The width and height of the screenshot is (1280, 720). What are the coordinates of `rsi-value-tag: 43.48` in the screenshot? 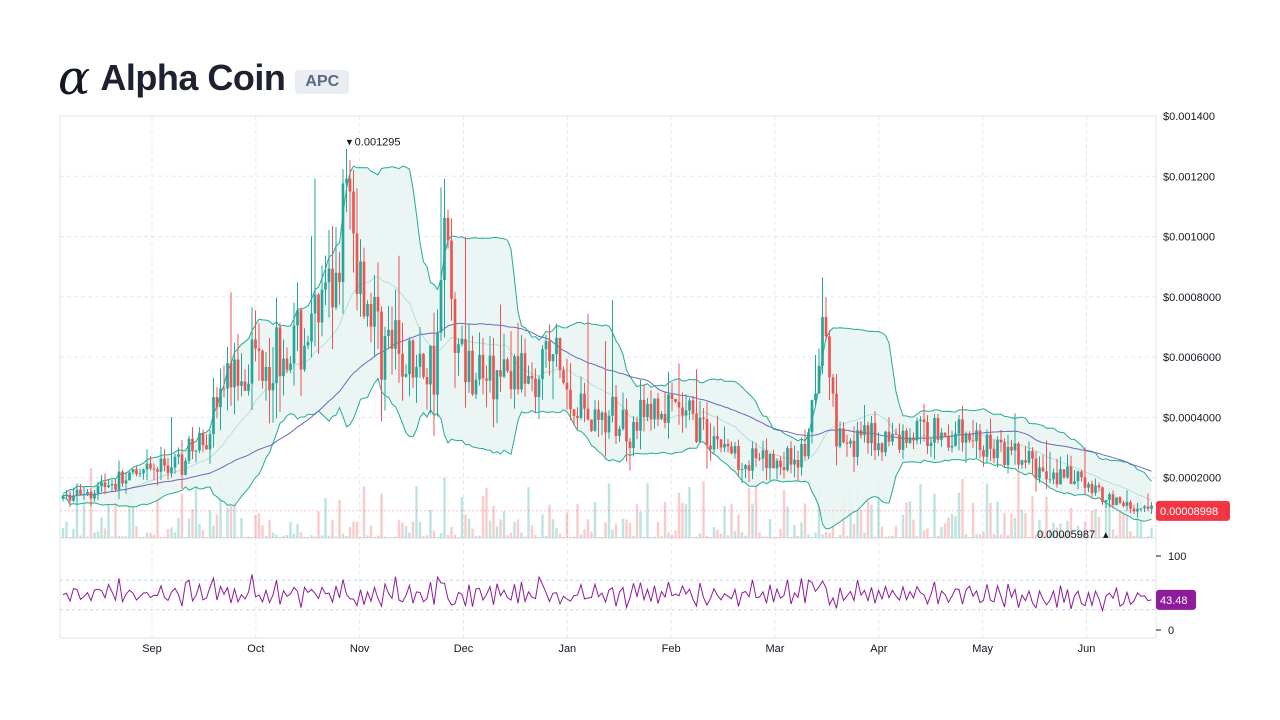 It's located at (1176, 599).